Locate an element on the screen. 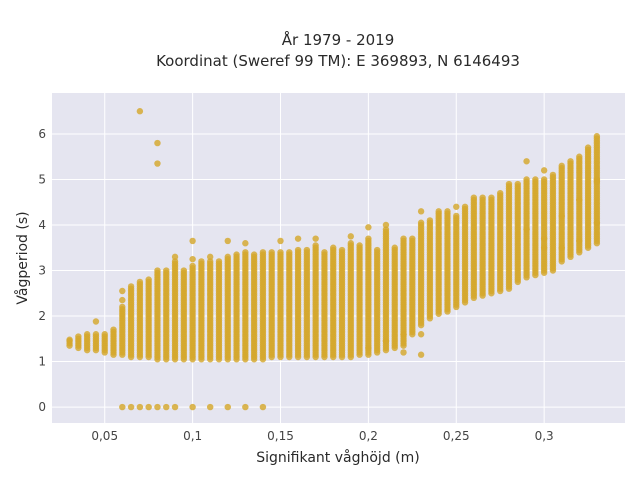  y-tick-label: 3 is located at coordinates (42, 271).